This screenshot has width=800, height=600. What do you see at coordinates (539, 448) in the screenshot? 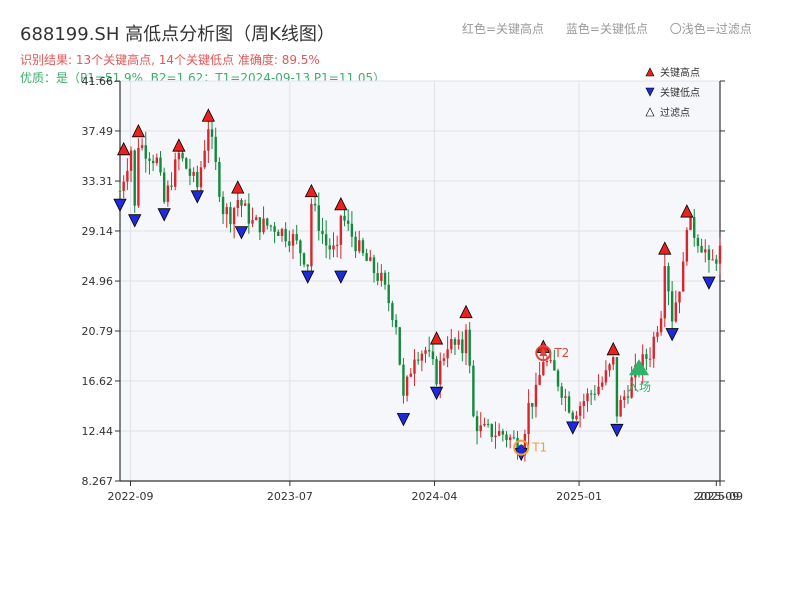
I see `t1-label: T1` at bounding box center [539, 448].